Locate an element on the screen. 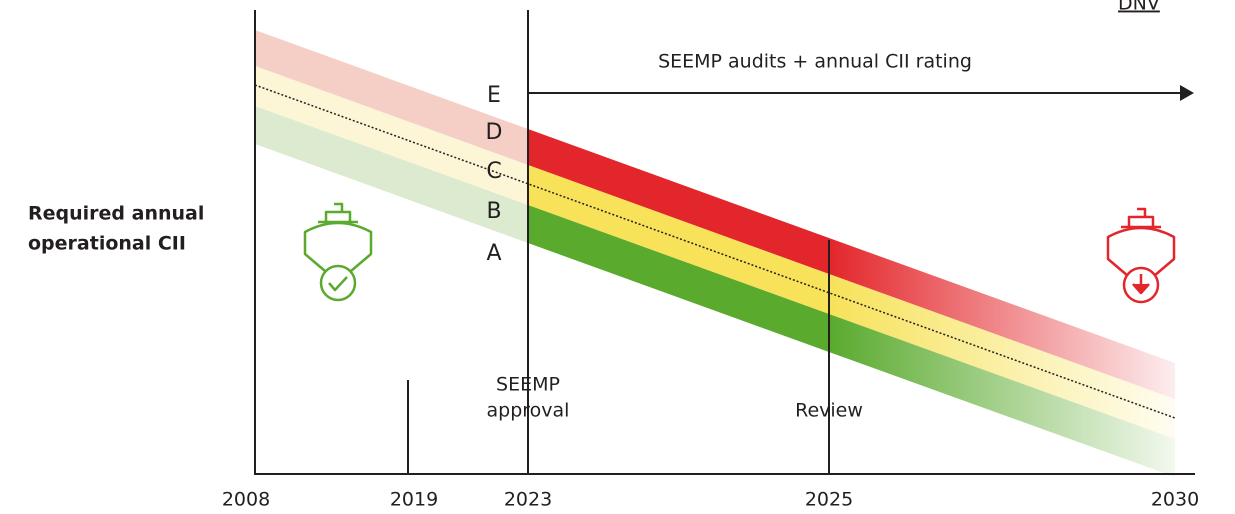  source-link: DNV is located at coordinates (1139, 7).